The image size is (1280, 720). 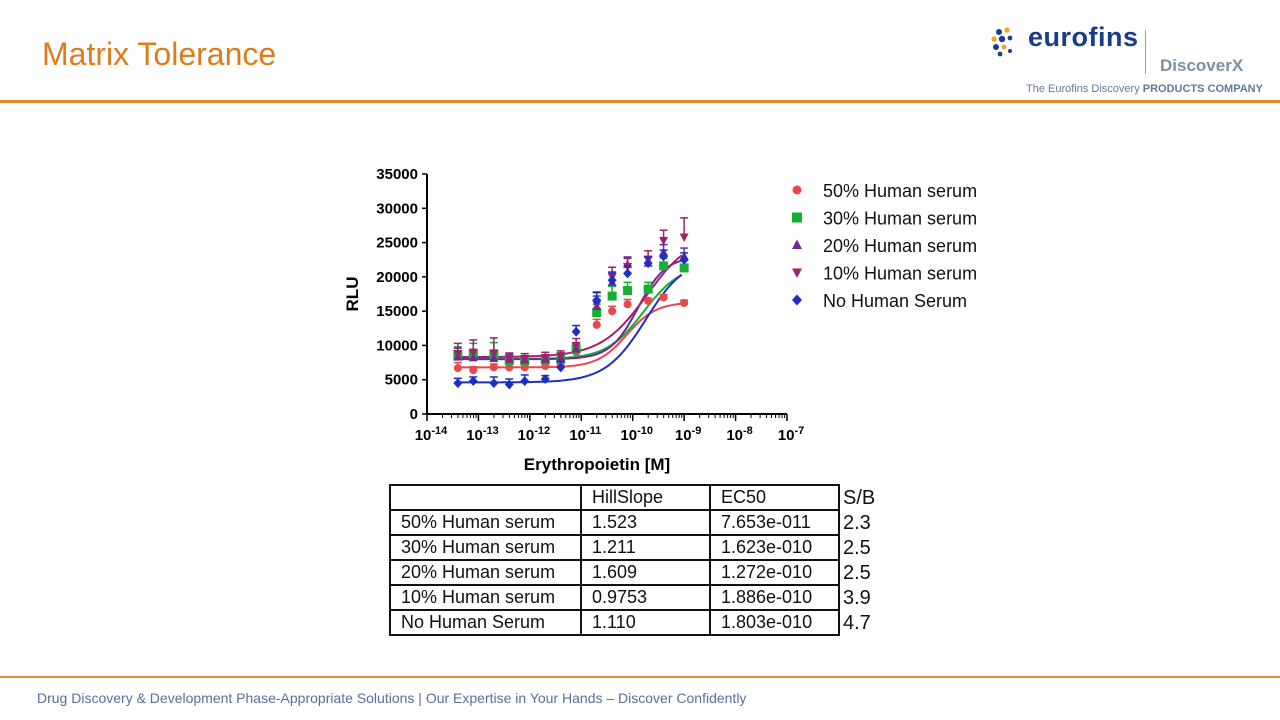 What do you see at coordinates (645, 547) in the screenshot?
I see `table-cell: 1.211` at bounding box center [645, 547].